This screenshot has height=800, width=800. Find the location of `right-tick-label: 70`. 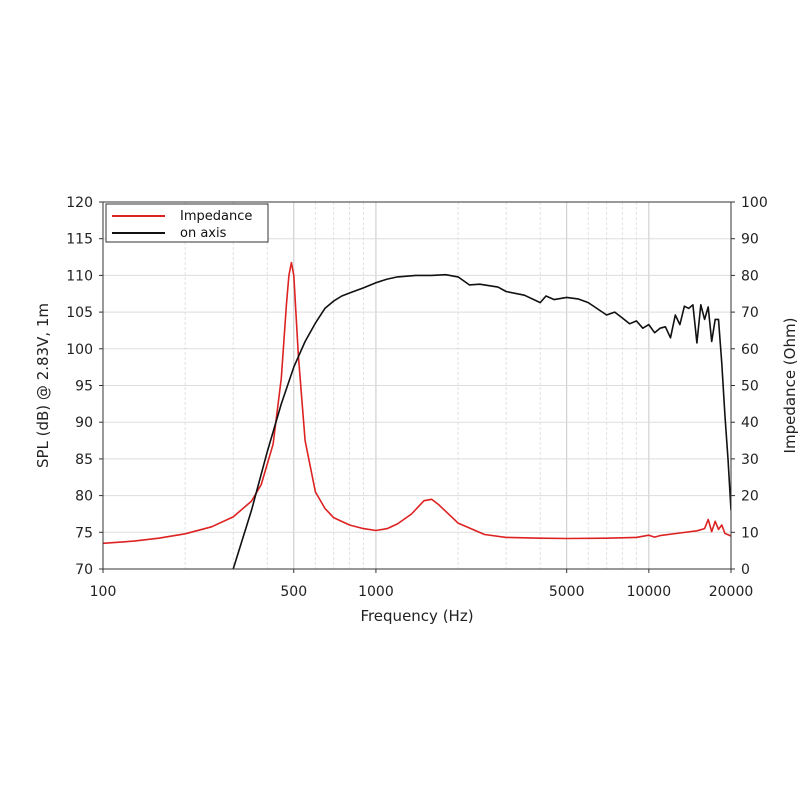

right-tick-label: 70 is located at coordinates (750, 313).